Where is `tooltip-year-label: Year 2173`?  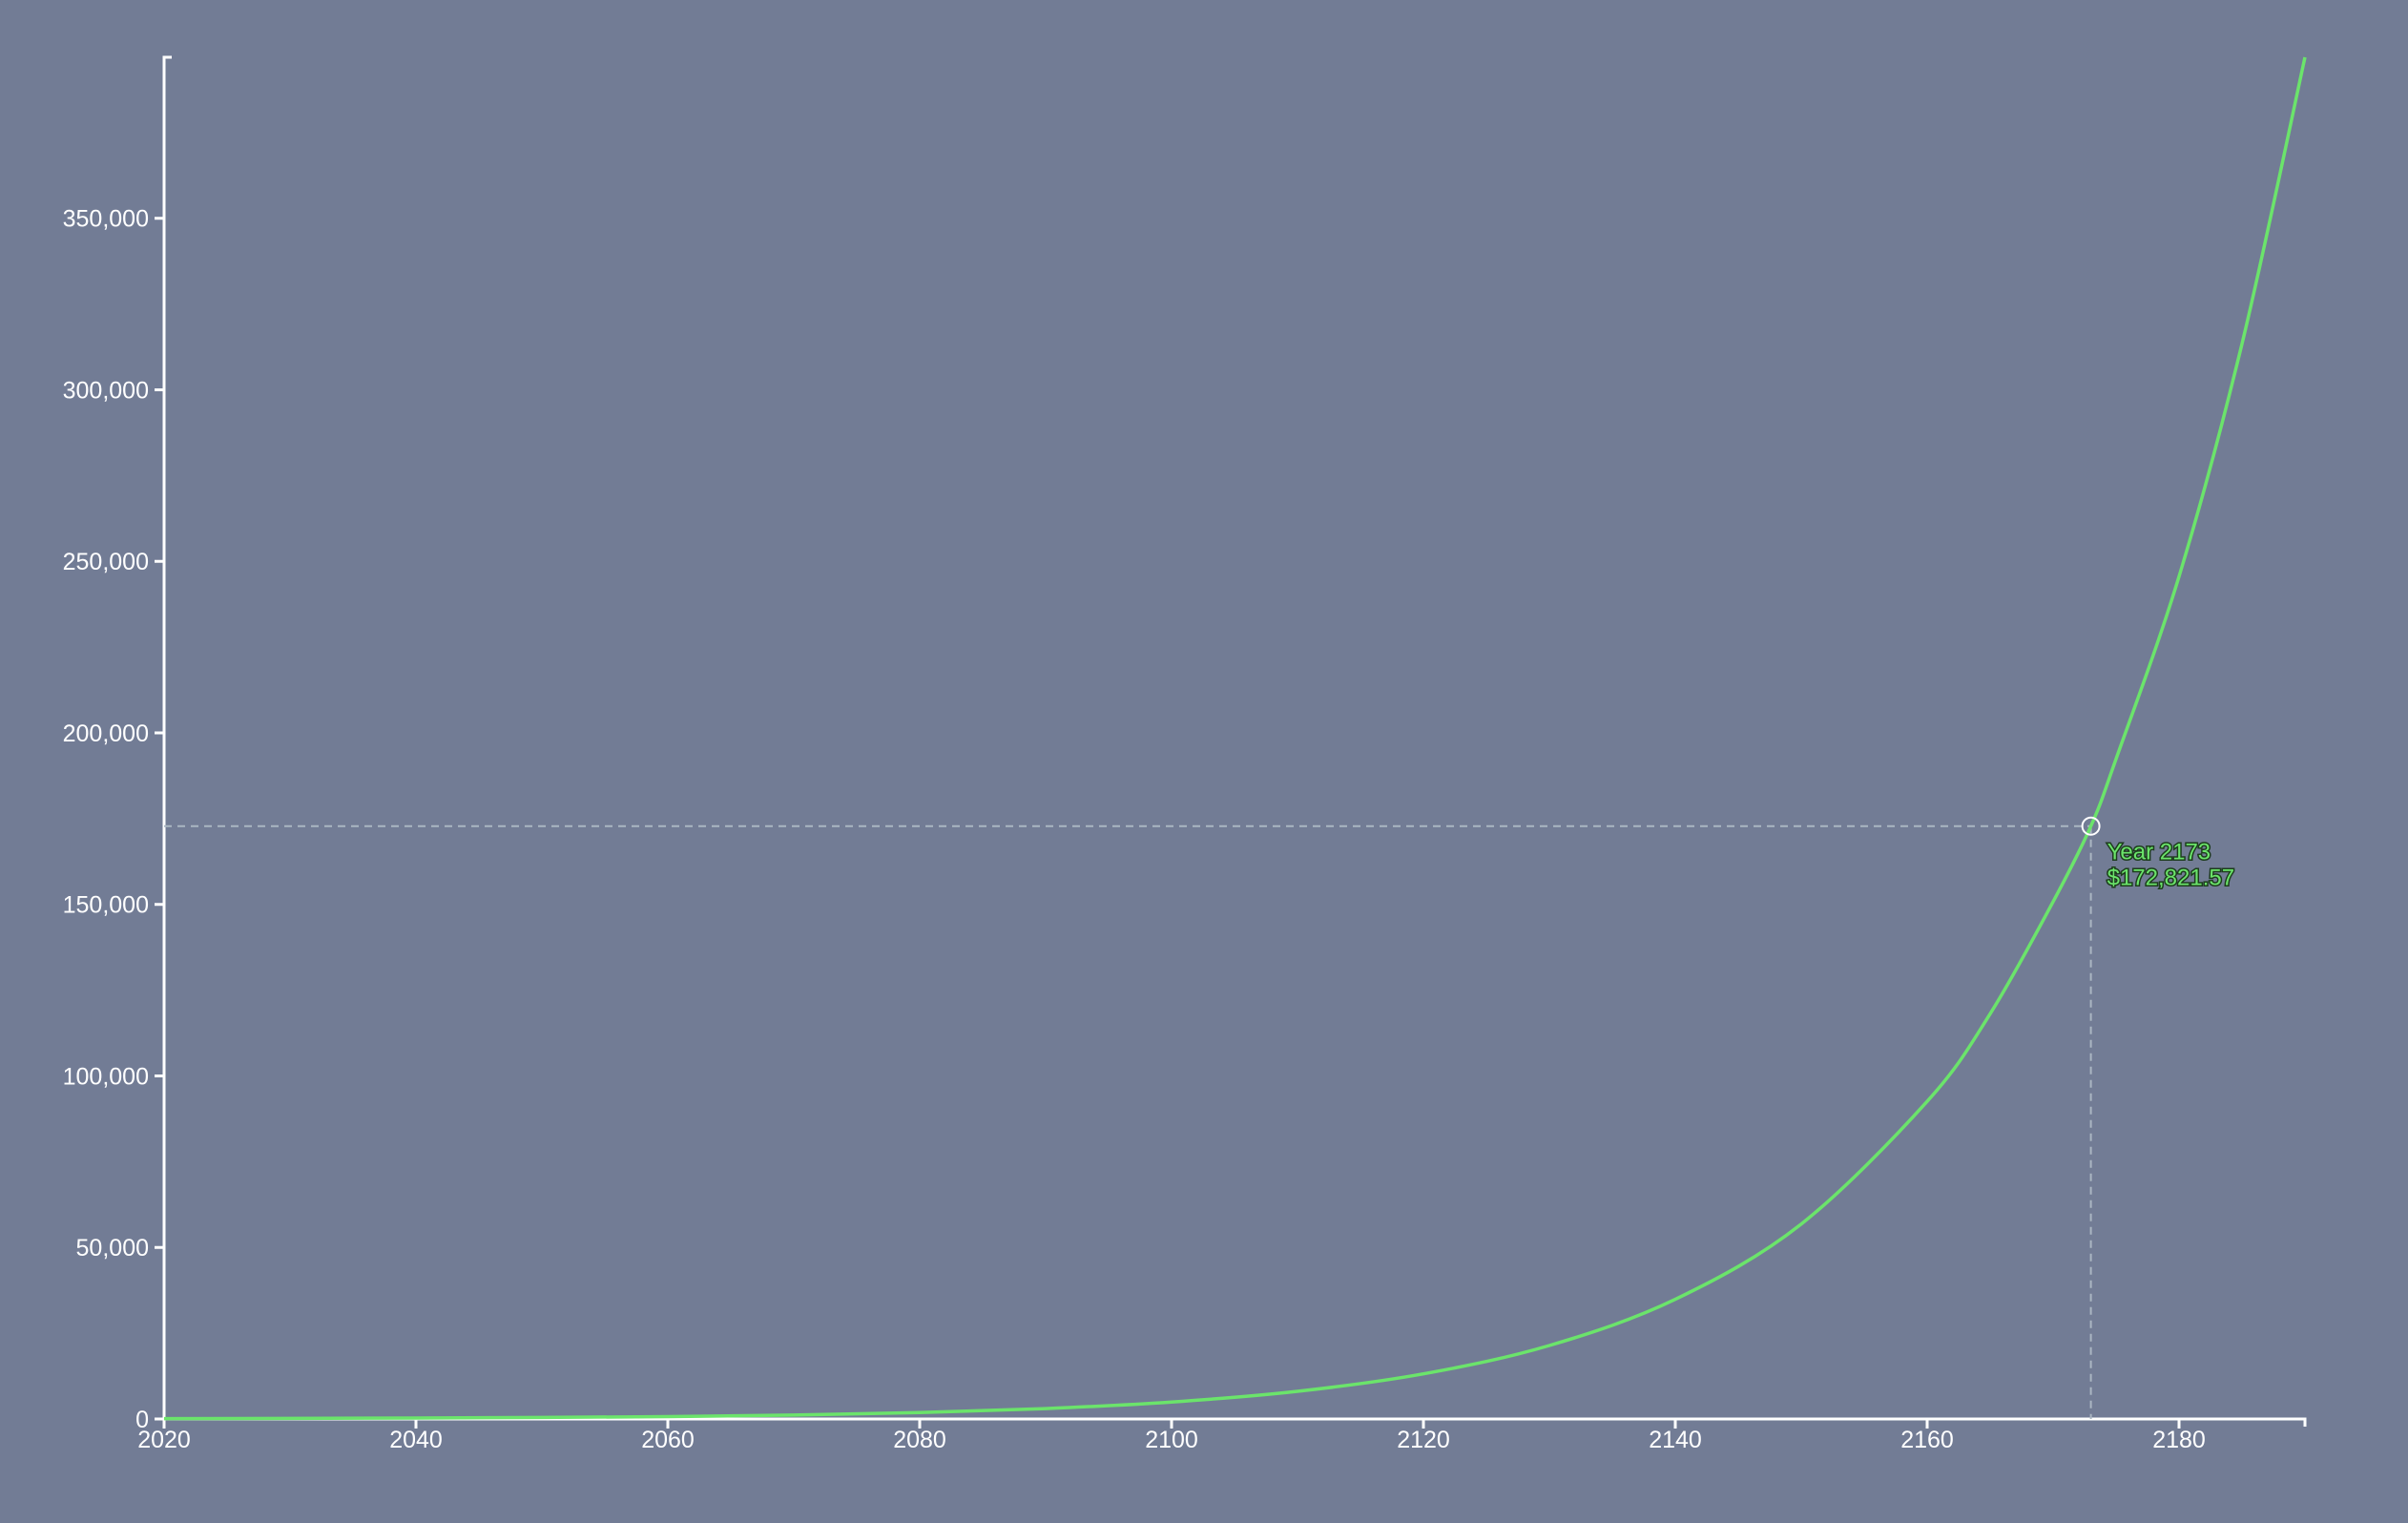 tooltip-year-label: Year 2173 is located at coordinates (2159, 853).